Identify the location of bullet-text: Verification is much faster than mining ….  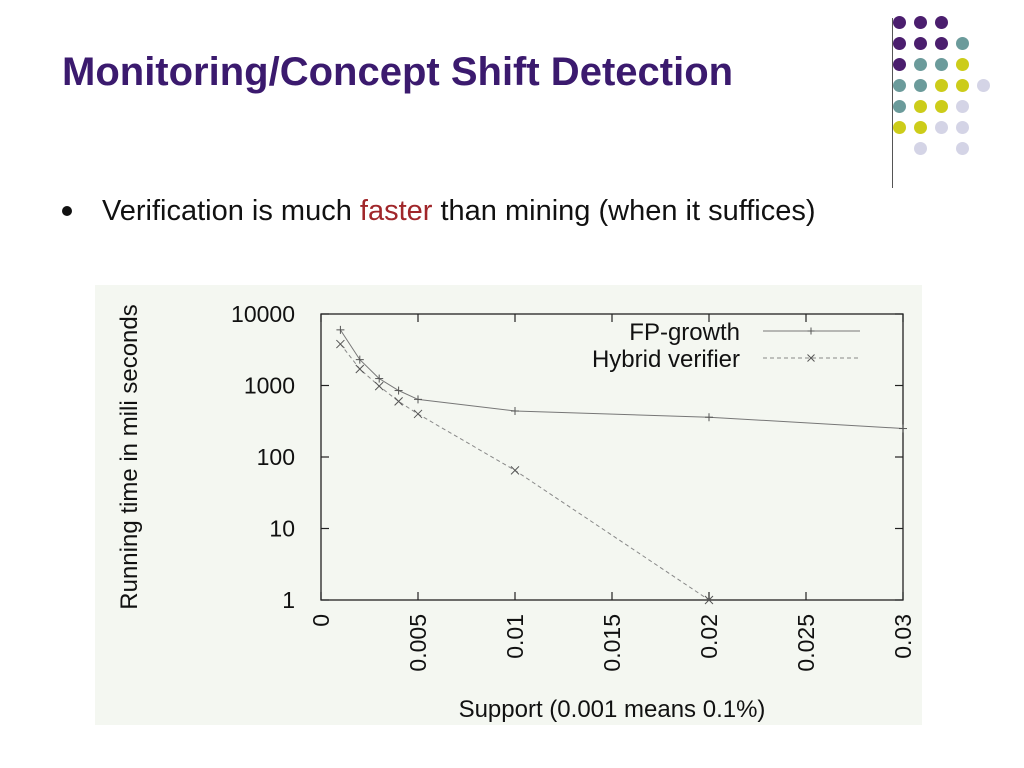
(502, 211).